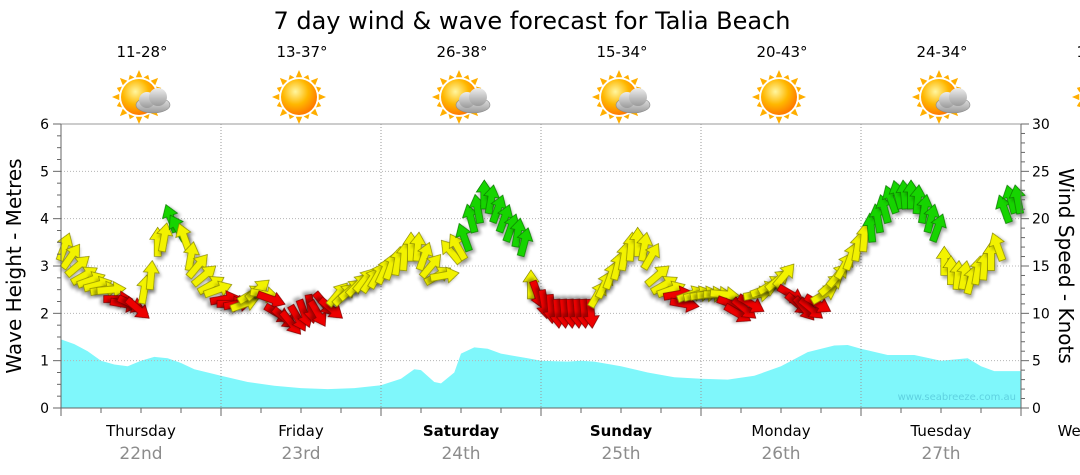 This screenshot has height=475, width=1080. I want to click on right-axis-title: Wind Speed - Knots, so click(1066, 266).